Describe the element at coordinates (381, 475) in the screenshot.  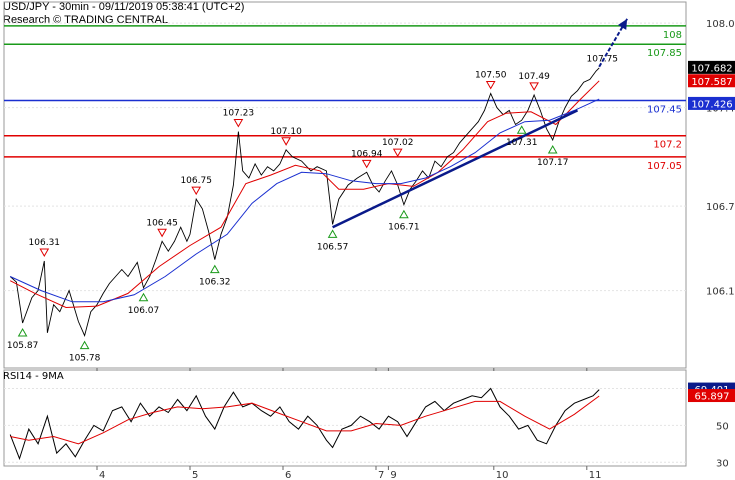
I see `x-tick-label: 7` at that location.